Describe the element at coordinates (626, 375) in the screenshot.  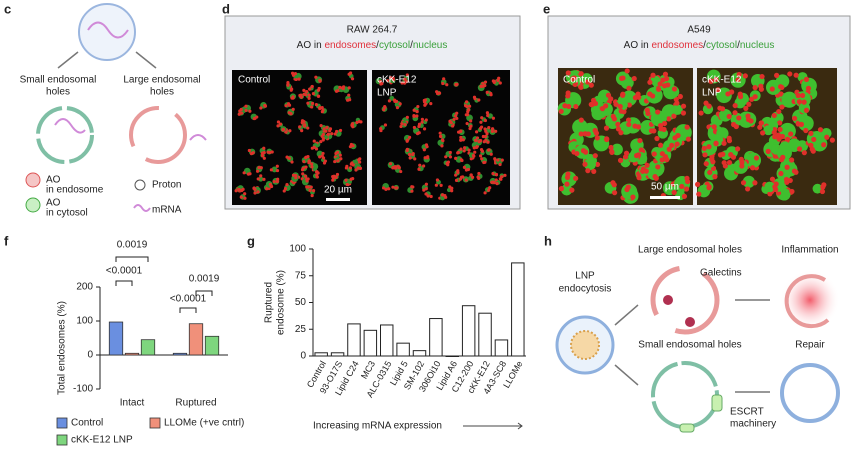
I see `arrow` at that location.